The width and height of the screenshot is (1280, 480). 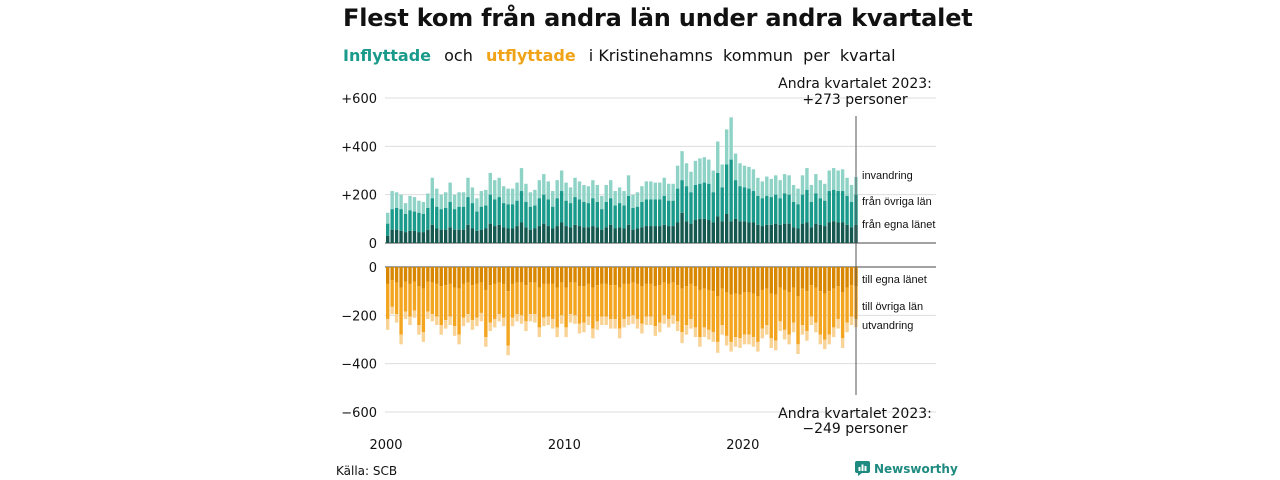 What do you see at coordinates (742, 445) in the screenshot?
I see `xtick-label: 2020` at bounding box center [742, 445].